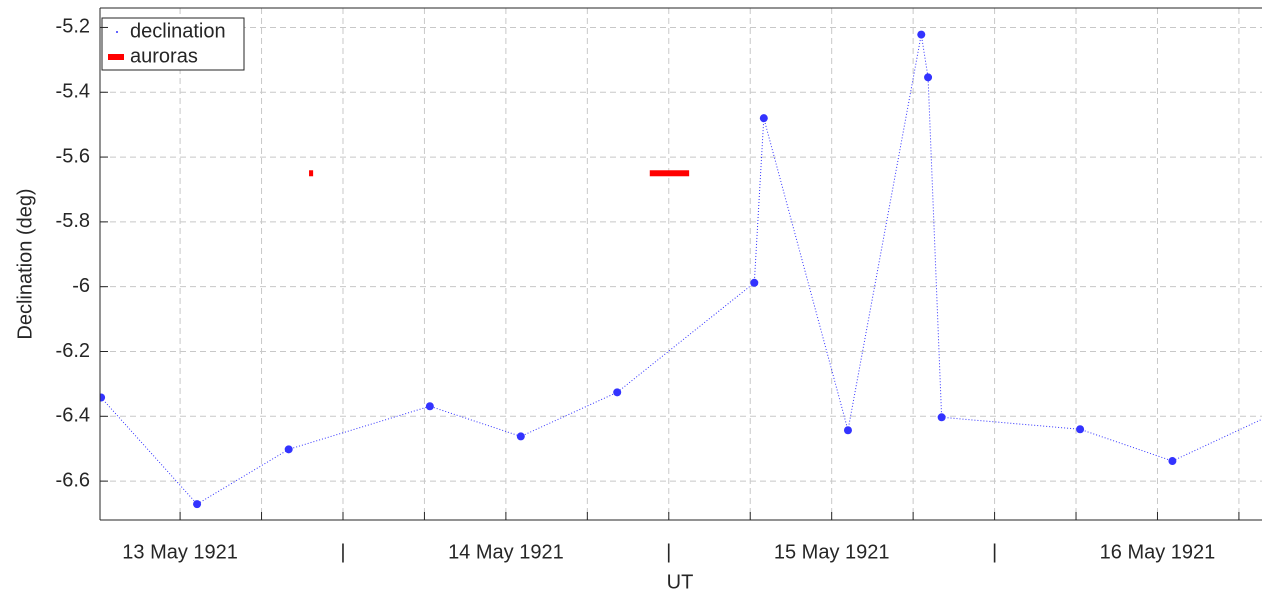 This screenshot has height=594, width=1262. I want to click on y-tick-label: -5.6, so click(73, 156).